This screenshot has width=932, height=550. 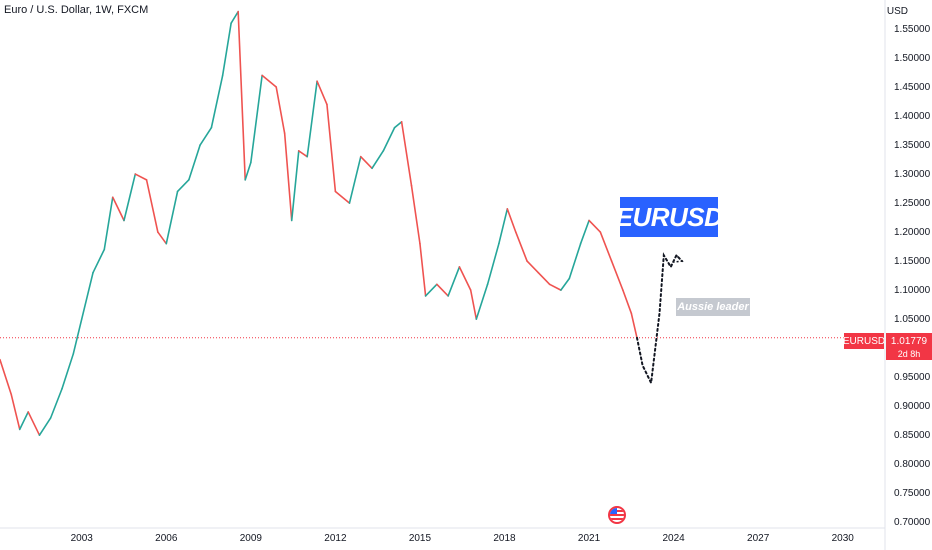 I want to click on y-tick-label: 1.50000, so click(x=912, y=58).